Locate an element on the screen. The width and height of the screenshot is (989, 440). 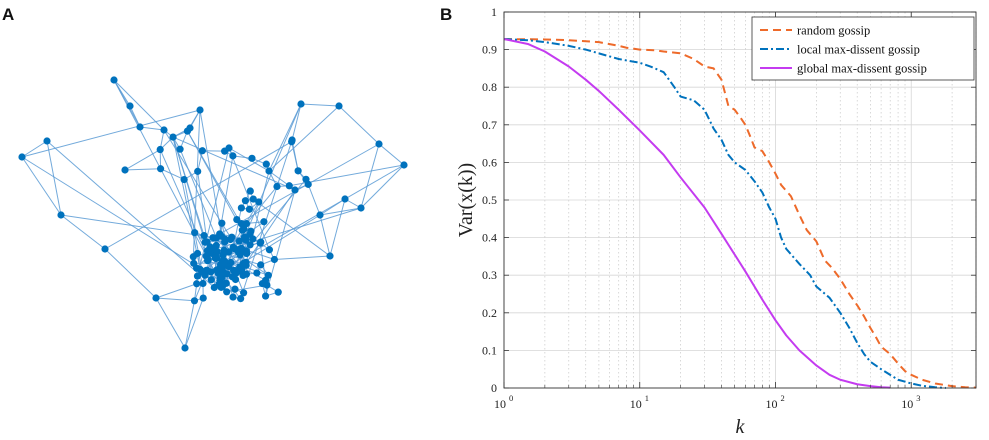
x-tick-exponent: 0 is located at coordinates (511, 398).